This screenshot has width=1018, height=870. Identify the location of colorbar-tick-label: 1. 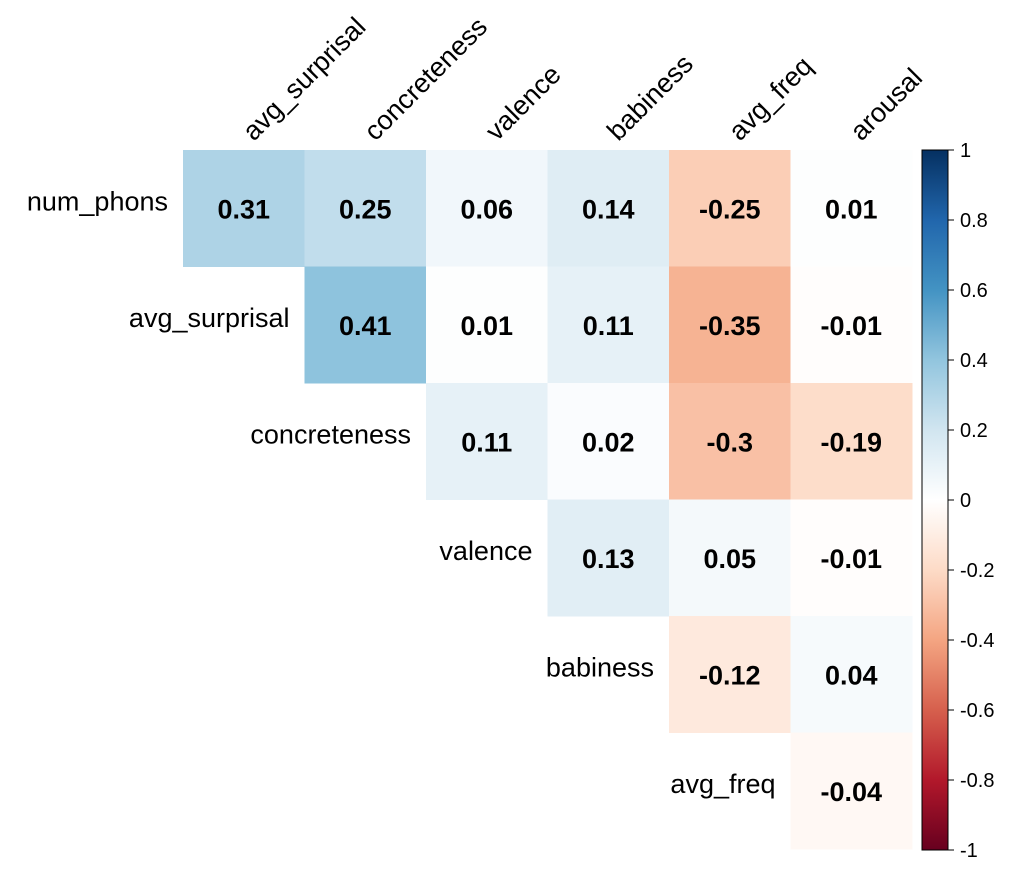
(965, 151).